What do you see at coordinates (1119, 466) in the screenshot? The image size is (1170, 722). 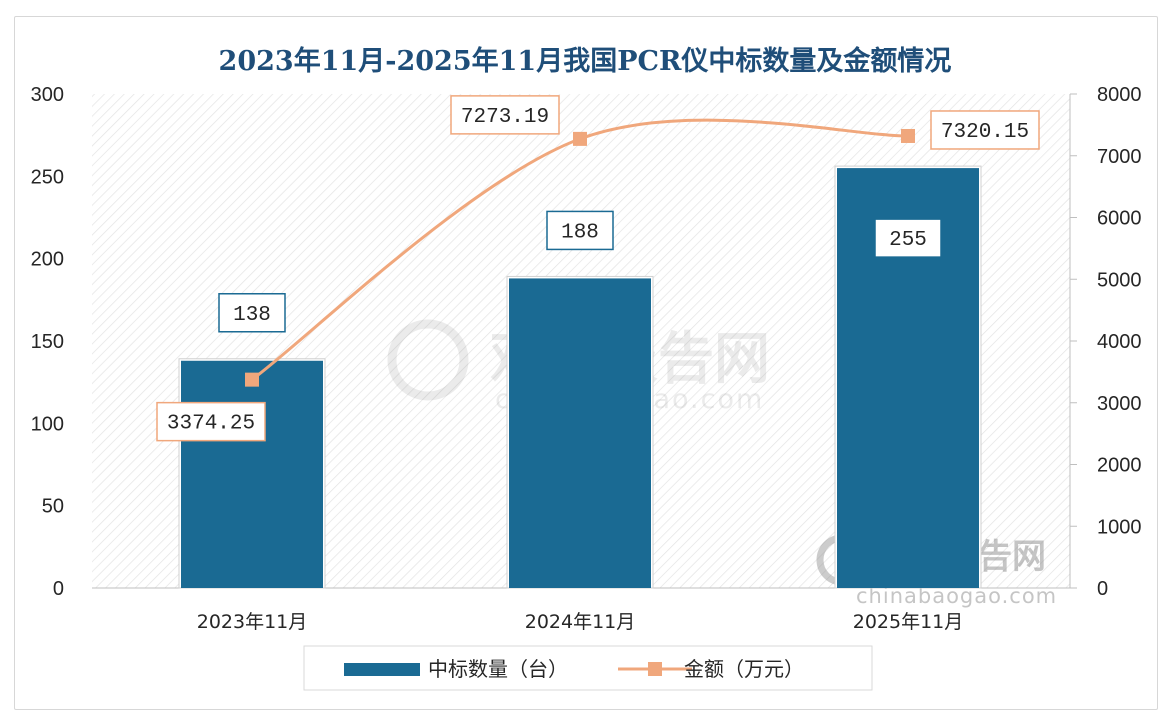 I see `y-right-tick-label: 2000` at bounding box center [1119, 466].